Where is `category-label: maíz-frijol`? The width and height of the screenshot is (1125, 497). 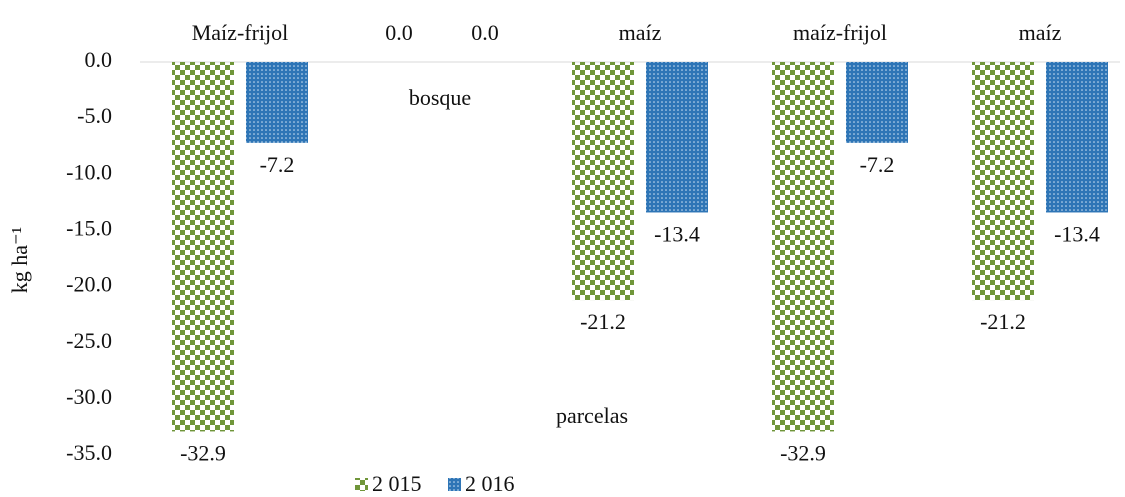 category-label: maíz-frijol is located at coordinates (840, 32).